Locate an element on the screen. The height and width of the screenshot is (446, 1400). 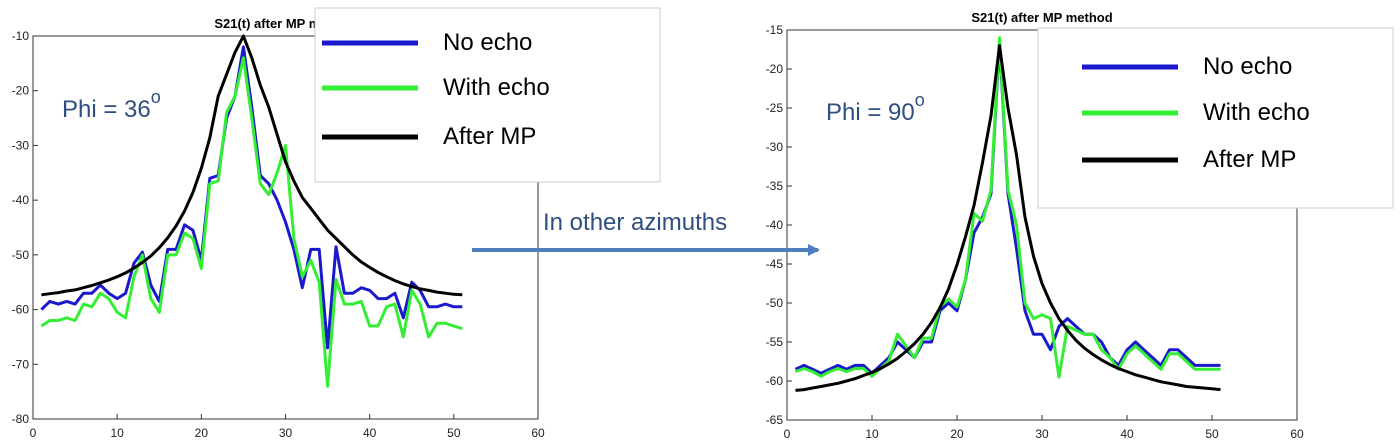
y-tick-labels: -80 -70 -60 -50 -40 -30 -20 -10 is located at coordinates (21, 227).